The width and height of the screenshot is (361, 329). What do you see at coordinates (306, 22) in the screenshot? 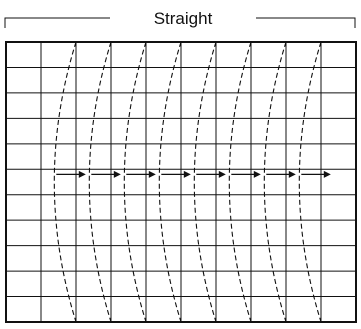
I see `bracket-right` at bounding box center [306, 22].